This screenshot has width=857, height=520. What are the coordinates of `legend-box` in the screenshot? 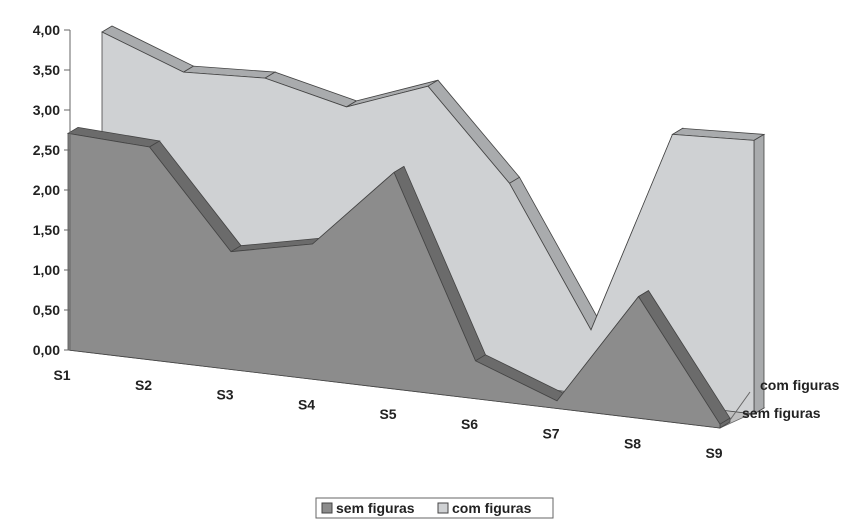 It's located at (434, 508).